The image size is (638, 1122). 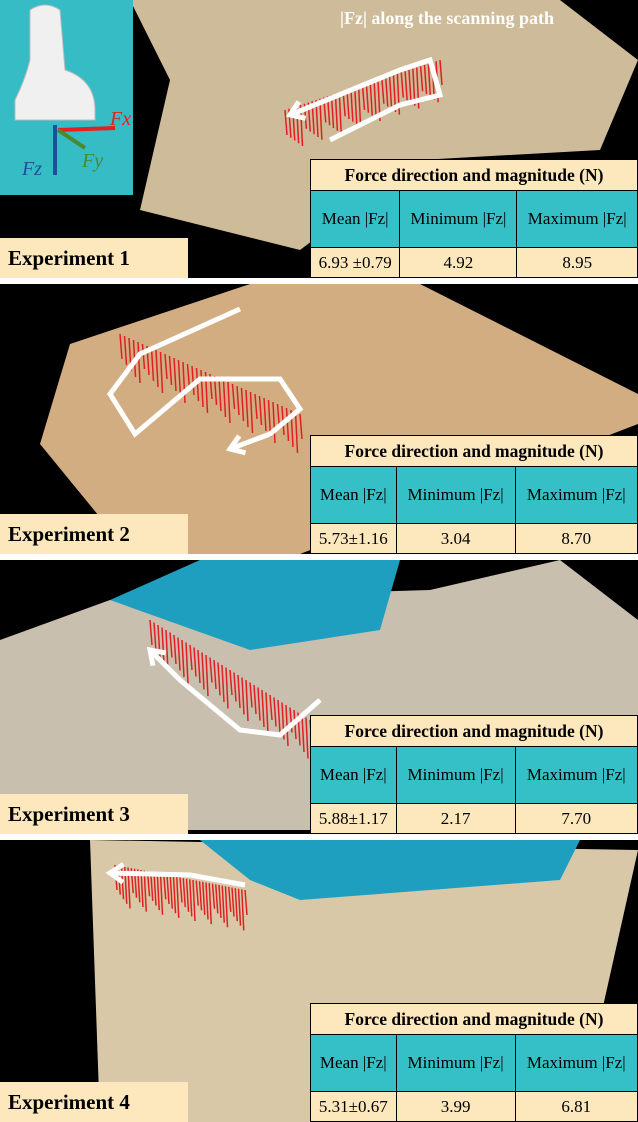 I want to click on table-value-row: 5.73±1.16 3.04 8.70, so click(x=474, y=538).